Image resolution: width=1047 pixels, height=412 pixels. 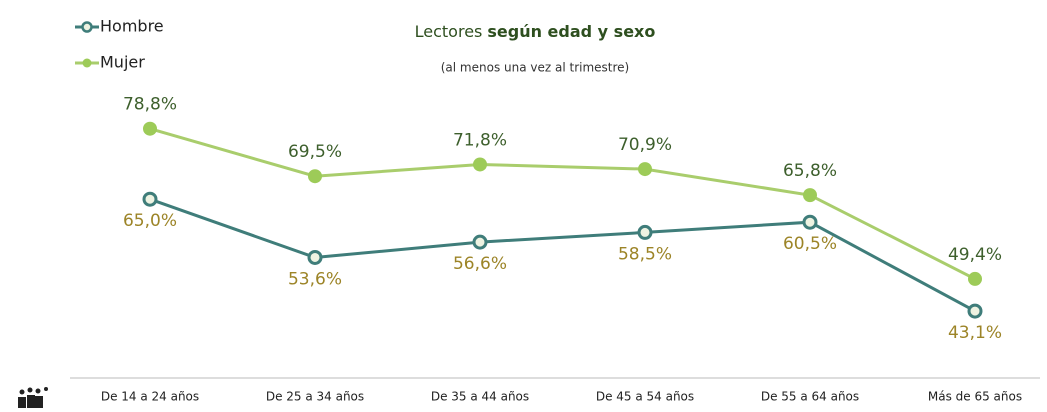 I want to click on chart-title: Lectores según edad y sexo, so click(x=535, y=31).